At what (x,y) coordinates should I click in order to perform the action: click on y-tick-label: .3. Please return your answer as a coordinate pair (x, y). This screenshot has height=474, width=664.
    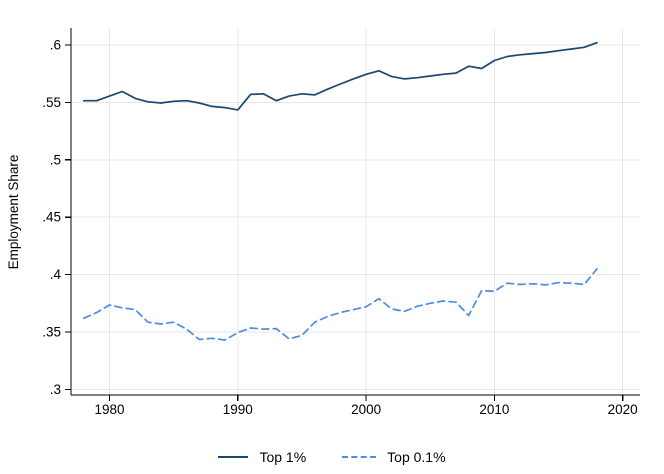
    Looking at the image, I should click on (55, 389).